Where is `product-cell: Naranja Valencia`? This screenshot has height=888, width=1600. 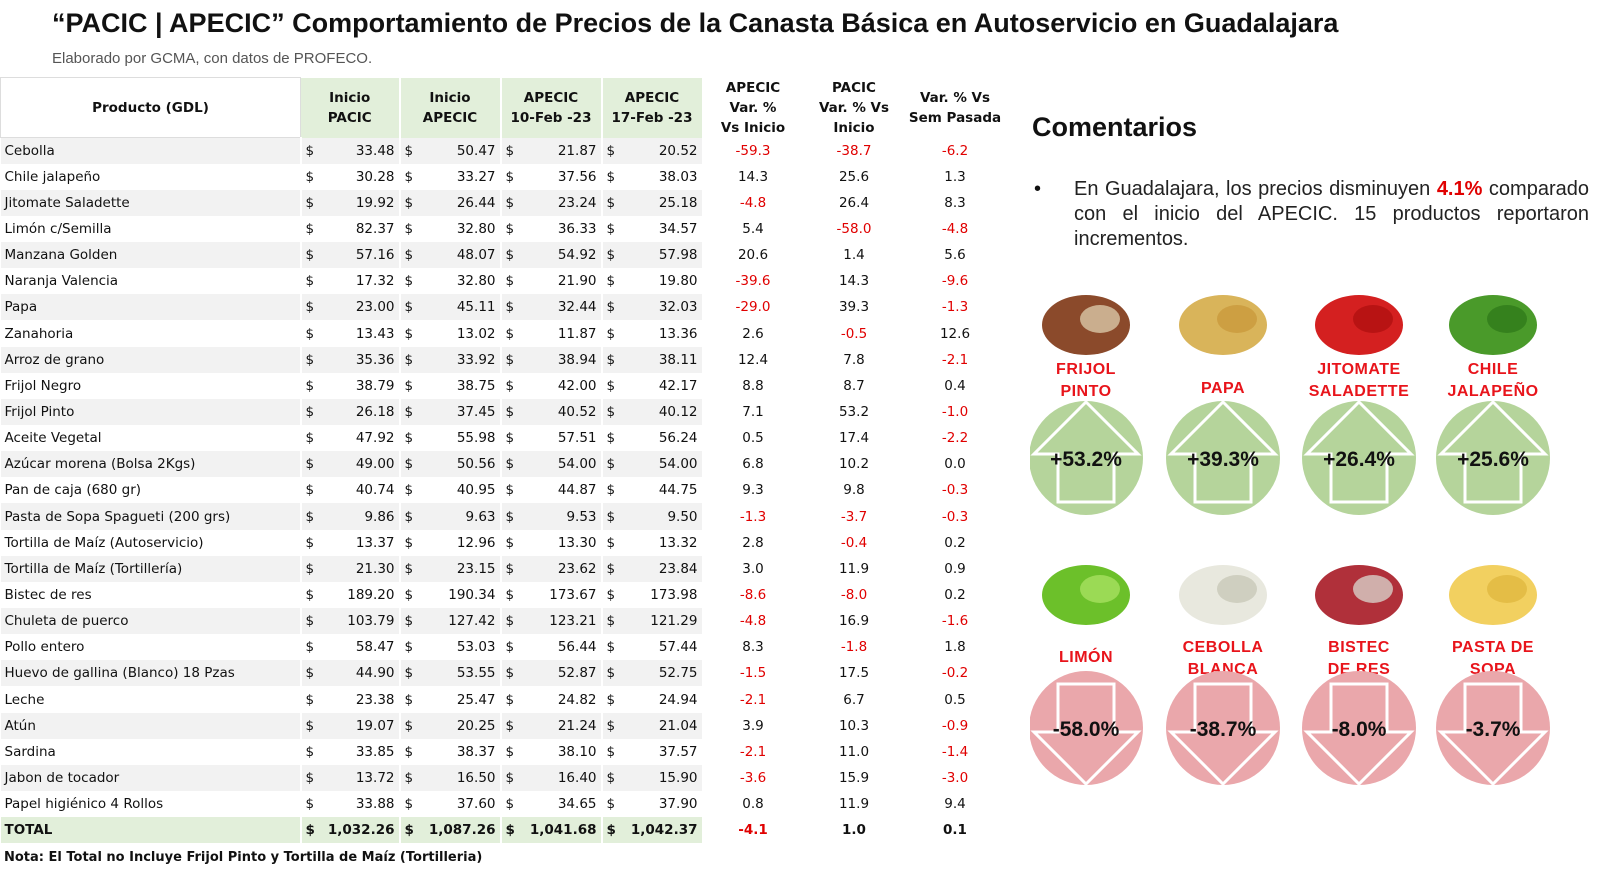 product-cell: Naranja Valencia is located at coordinates (151, 281).